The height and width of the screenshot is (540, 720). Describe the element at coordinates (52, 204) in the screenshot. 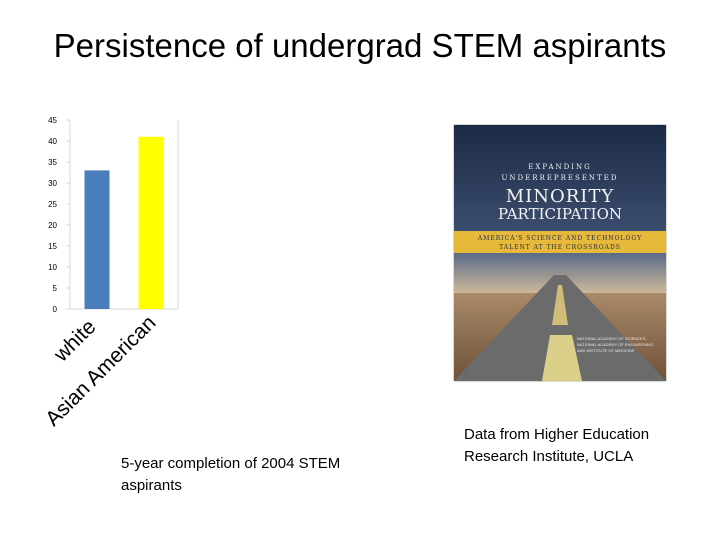

I see `y-tick-label: 25` at that location.